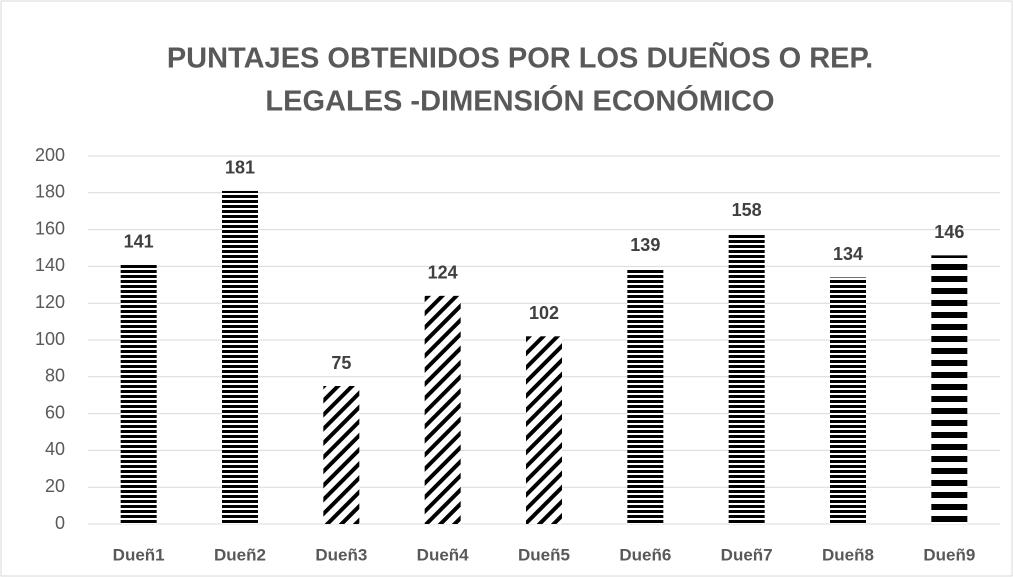 The height and width of the screenshot is (577, 1013). I want to click on value-label: 124, so click(443, 273).